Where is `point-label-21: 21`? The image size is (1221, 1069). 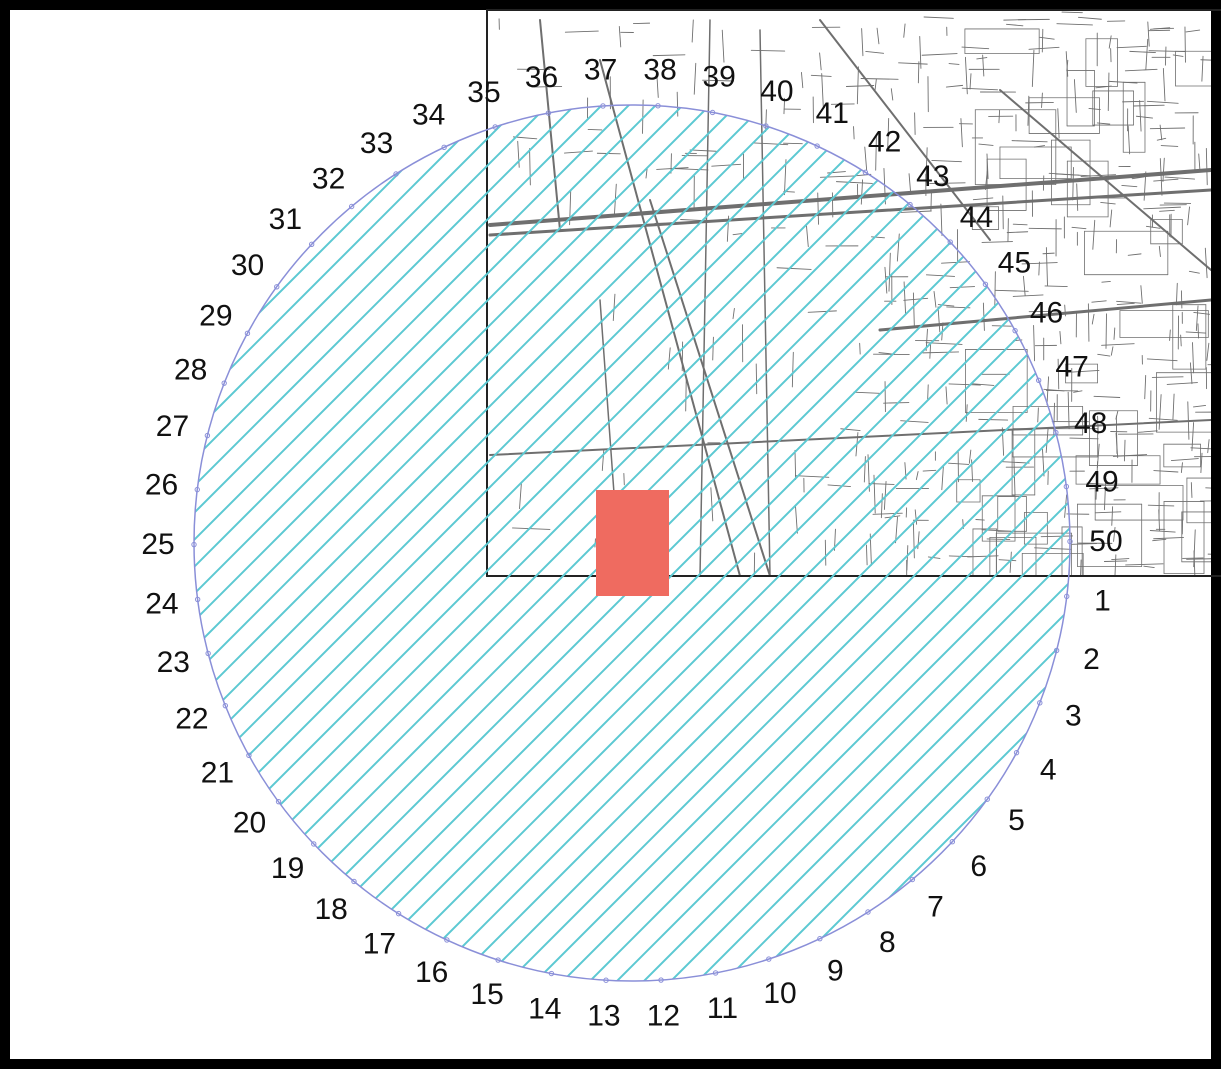 point-label-21: 21 is located at coordinates (217, 772).